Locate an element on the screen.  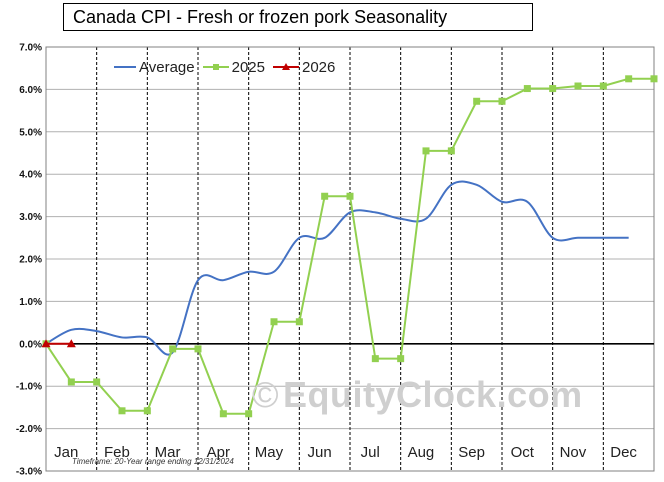
legend-swatch-2026 is located at coordinates (285, 66).